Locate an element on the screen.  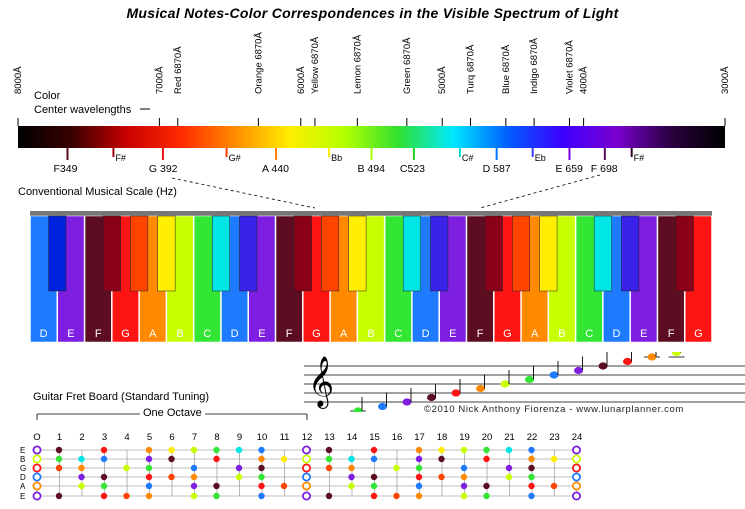
zoom-line-right is located at coordinates (540, 191).